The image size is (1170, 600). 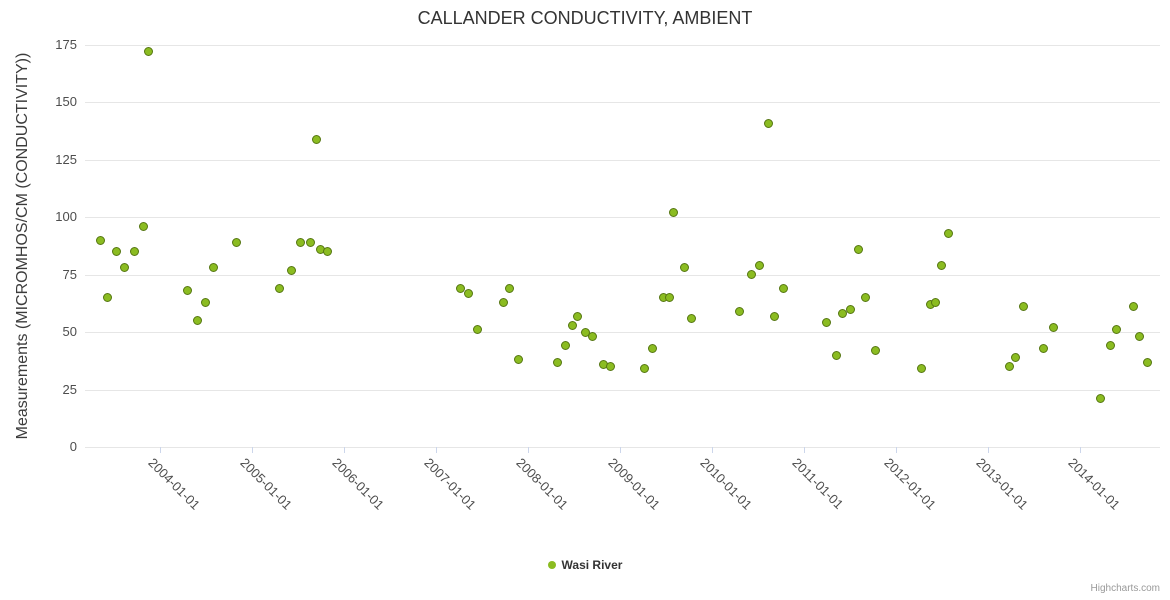 What do you see at coordinates (66, 159) in the screenshot?
I see `y-axis-tick-label: 125` at bounding box center [66, 159].